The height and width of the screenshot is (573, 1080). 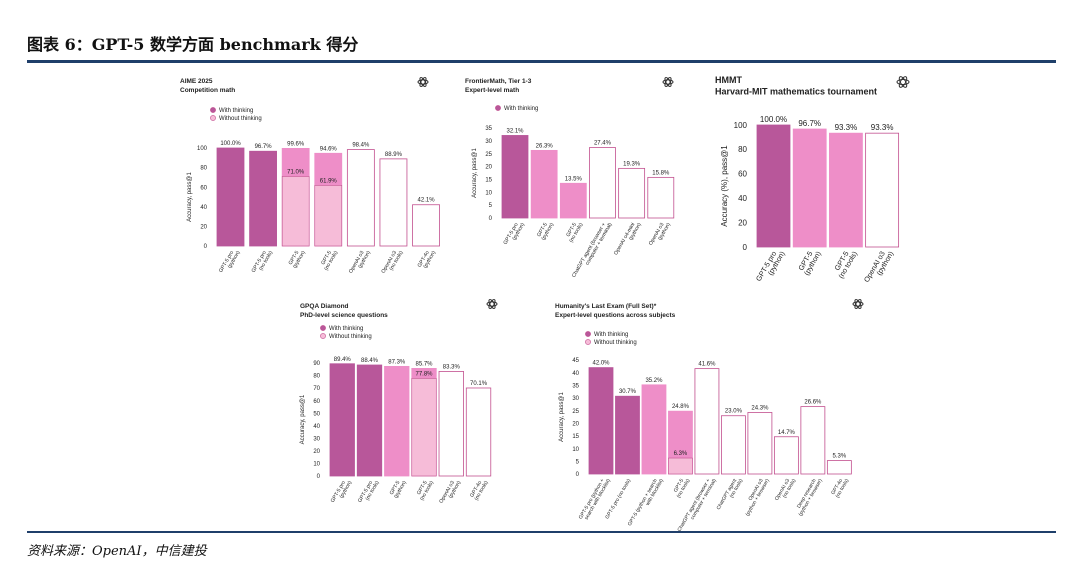 I want to click on bar-value-label: 19.3%, so click(x=632, y=164).